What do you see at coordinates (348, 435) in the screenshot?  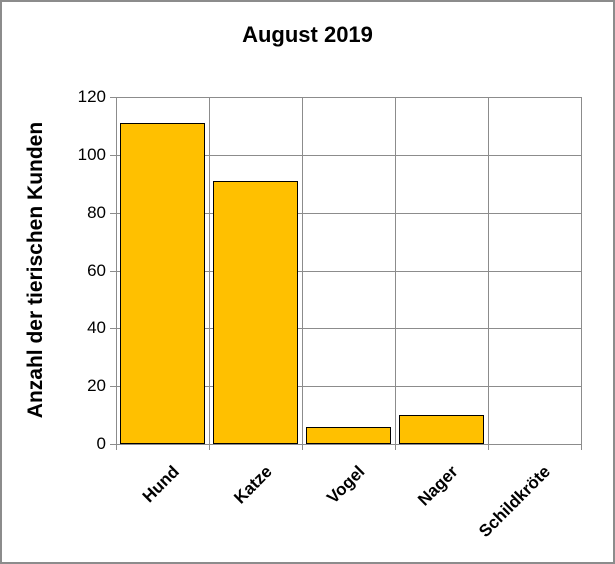 I see `bar-vogel` at bounding box center [348, 435].